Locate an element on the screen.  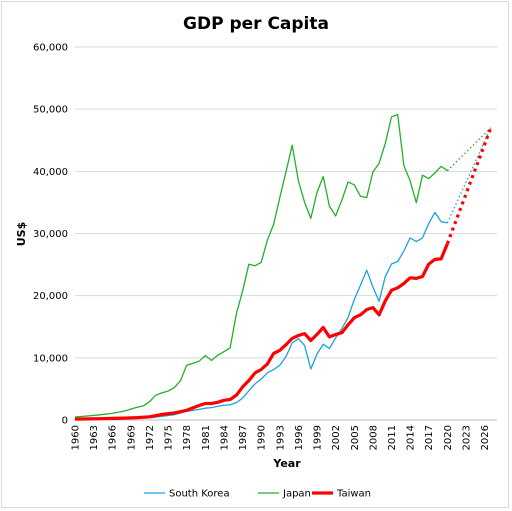
x-tick-label: 2008 is located at coordinates (373, 437).